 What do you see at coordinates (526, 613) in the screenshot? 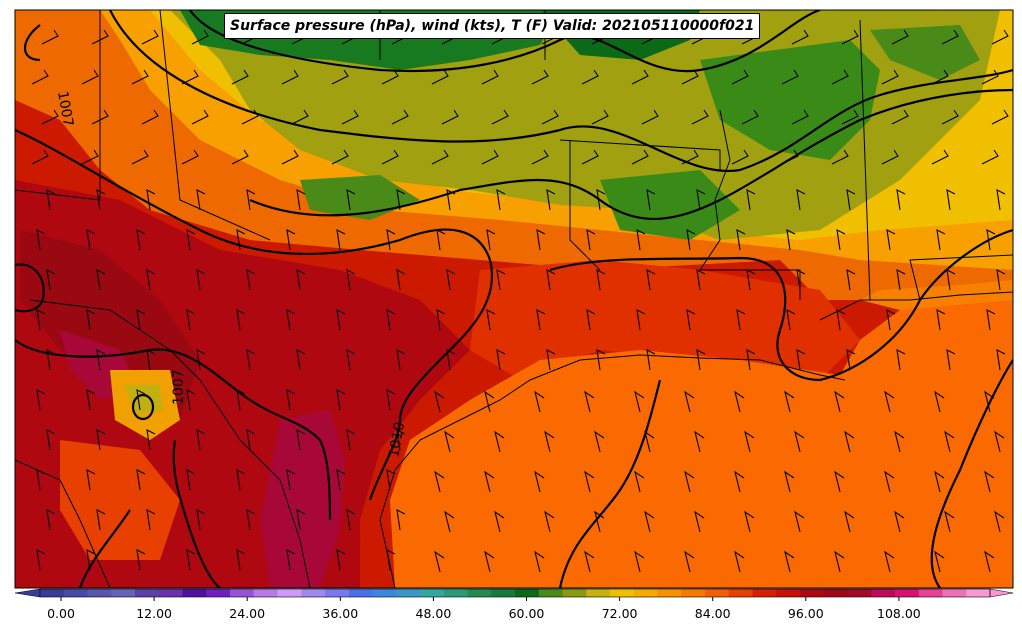
I see `colorbar-tick-label: 60.00` at bounding box center [526, 613].